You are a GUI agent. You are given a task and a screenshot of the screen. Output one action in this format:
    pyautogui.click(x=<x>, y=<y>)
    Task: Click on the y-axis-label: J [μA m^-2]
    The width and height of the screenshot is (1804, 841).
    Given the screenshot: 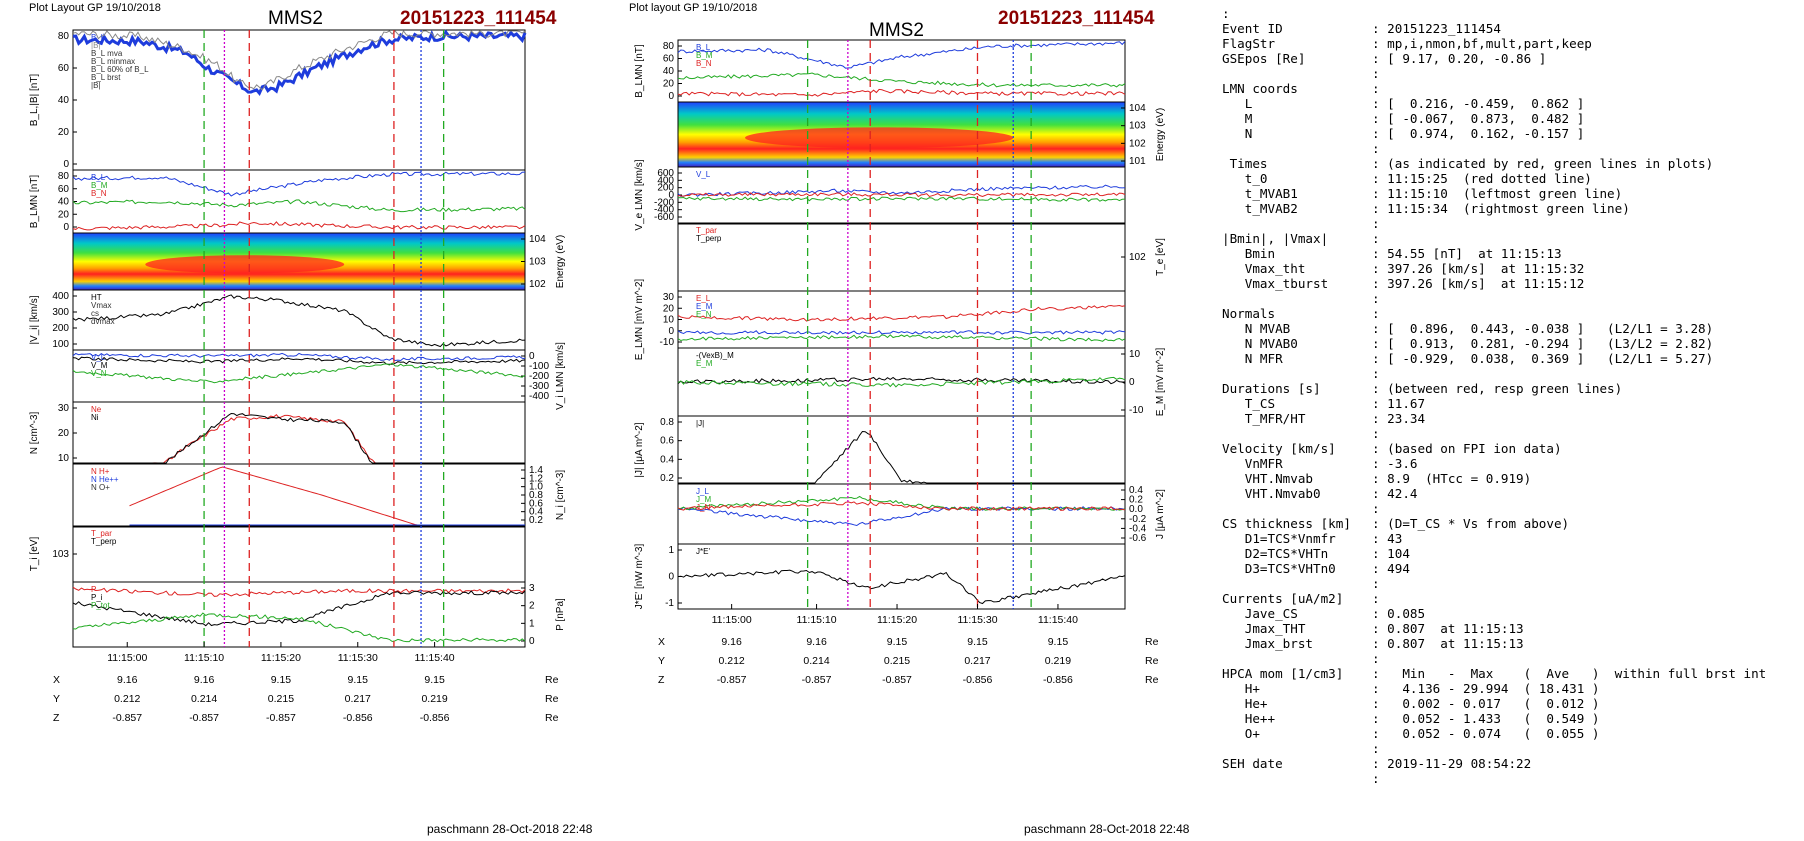 What is the action you would take?
    pyautogui.click(x=1160, y=514)
    